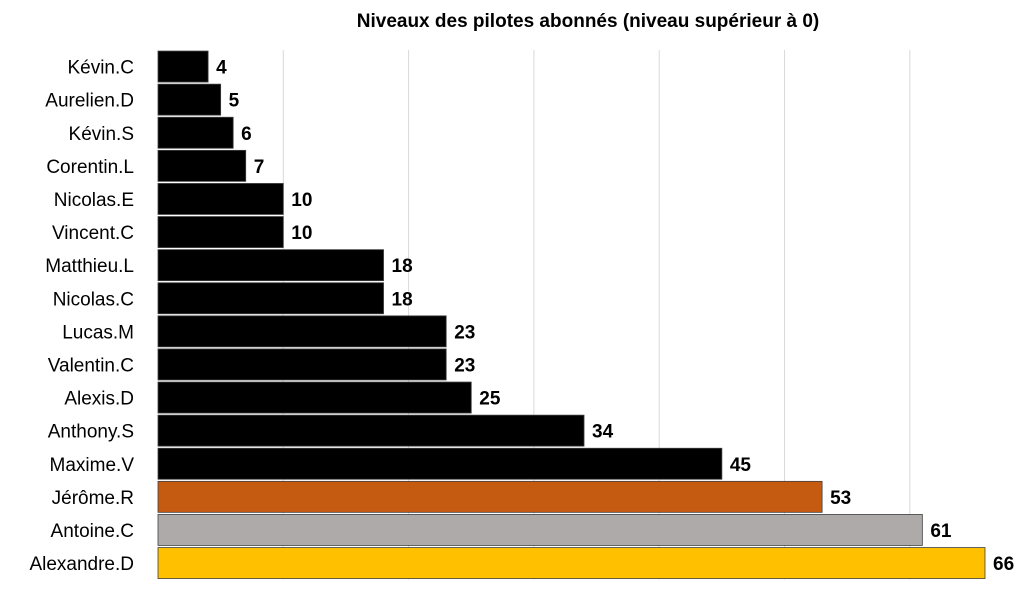 Image resolution: width=1024 pixels, height=589 pixels. What do you see at coordinates (741, 465) in the screenshot?
I see `data-label: 45` at bounding box center [741, 465].